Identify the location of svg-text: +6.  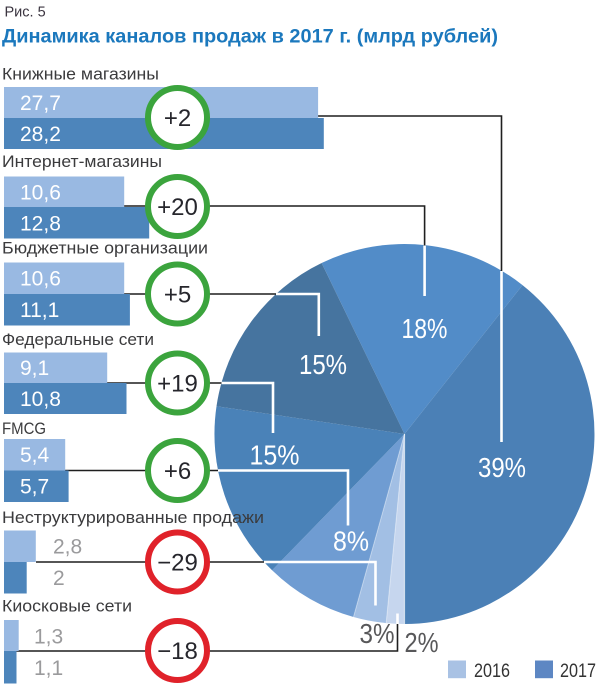
(177, 471).